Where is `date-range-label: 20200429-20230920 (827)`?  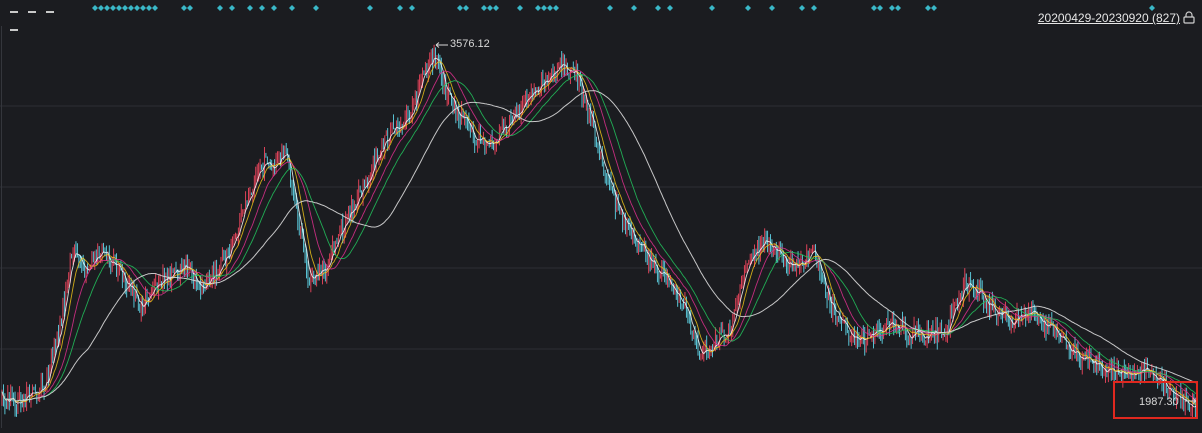 date-range-label: 20200429-20230920 (827) is located at coordinates (1108, 18).